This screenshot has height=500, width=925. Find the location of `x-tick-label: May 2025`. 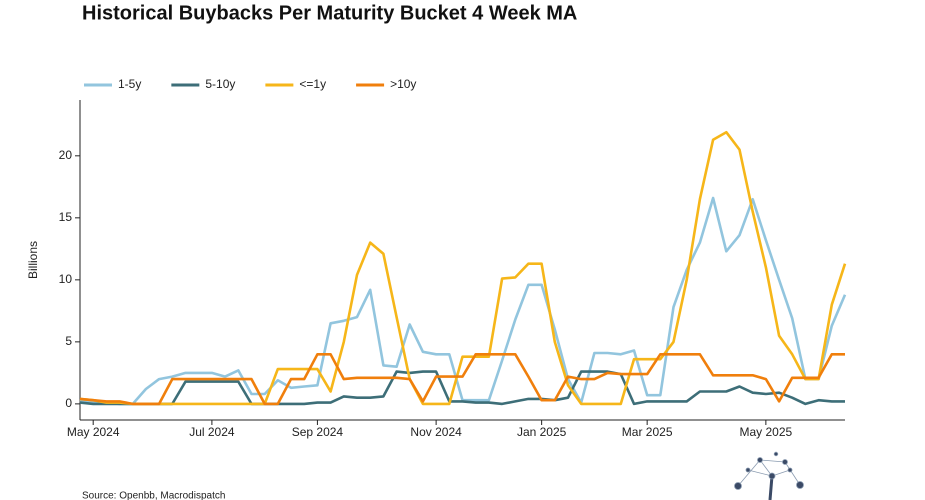

x-tick-label: May 2025 is located at coordinates (766, 432).